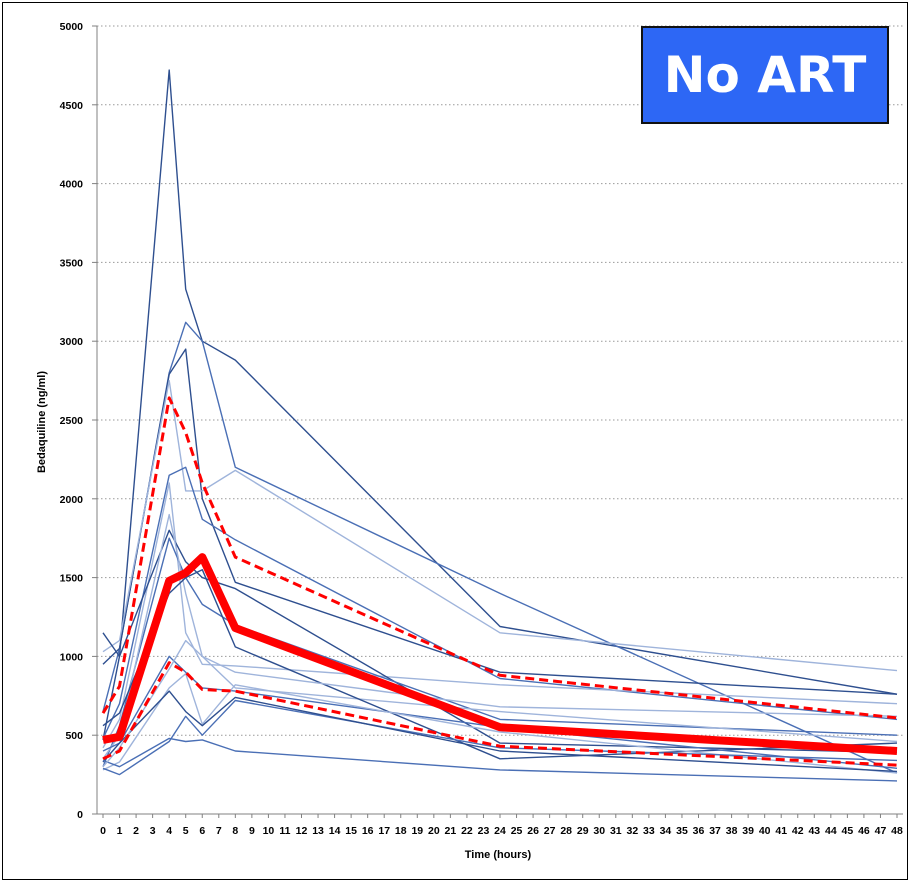 This screenshot has height=882, width=912. Describe the element at coordinates (120, 831) in the screenshot. I see `x-tick-label: 1` at that location.